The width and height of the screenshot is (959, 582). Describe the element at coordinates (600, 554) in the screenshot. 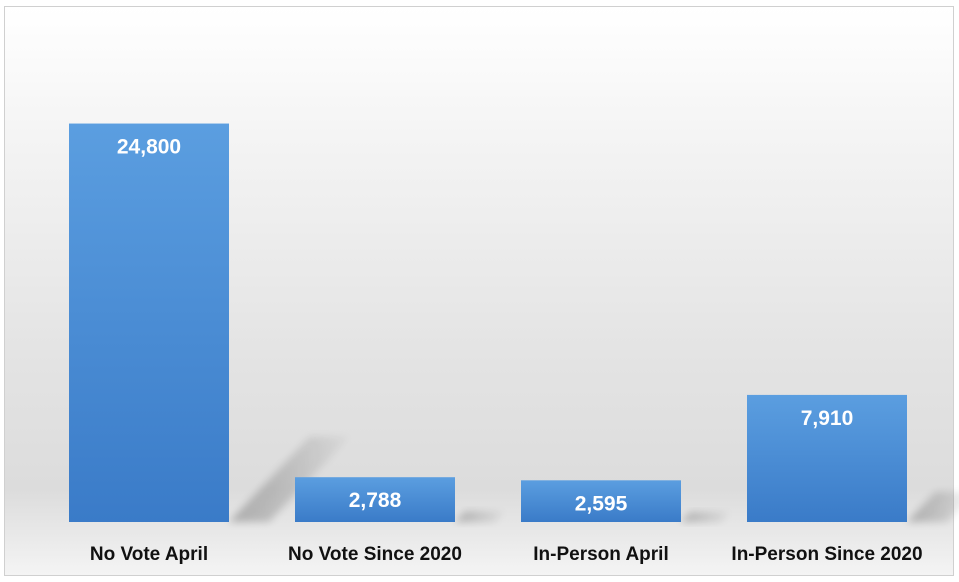

I see `category-label: In-Person April` at that location.